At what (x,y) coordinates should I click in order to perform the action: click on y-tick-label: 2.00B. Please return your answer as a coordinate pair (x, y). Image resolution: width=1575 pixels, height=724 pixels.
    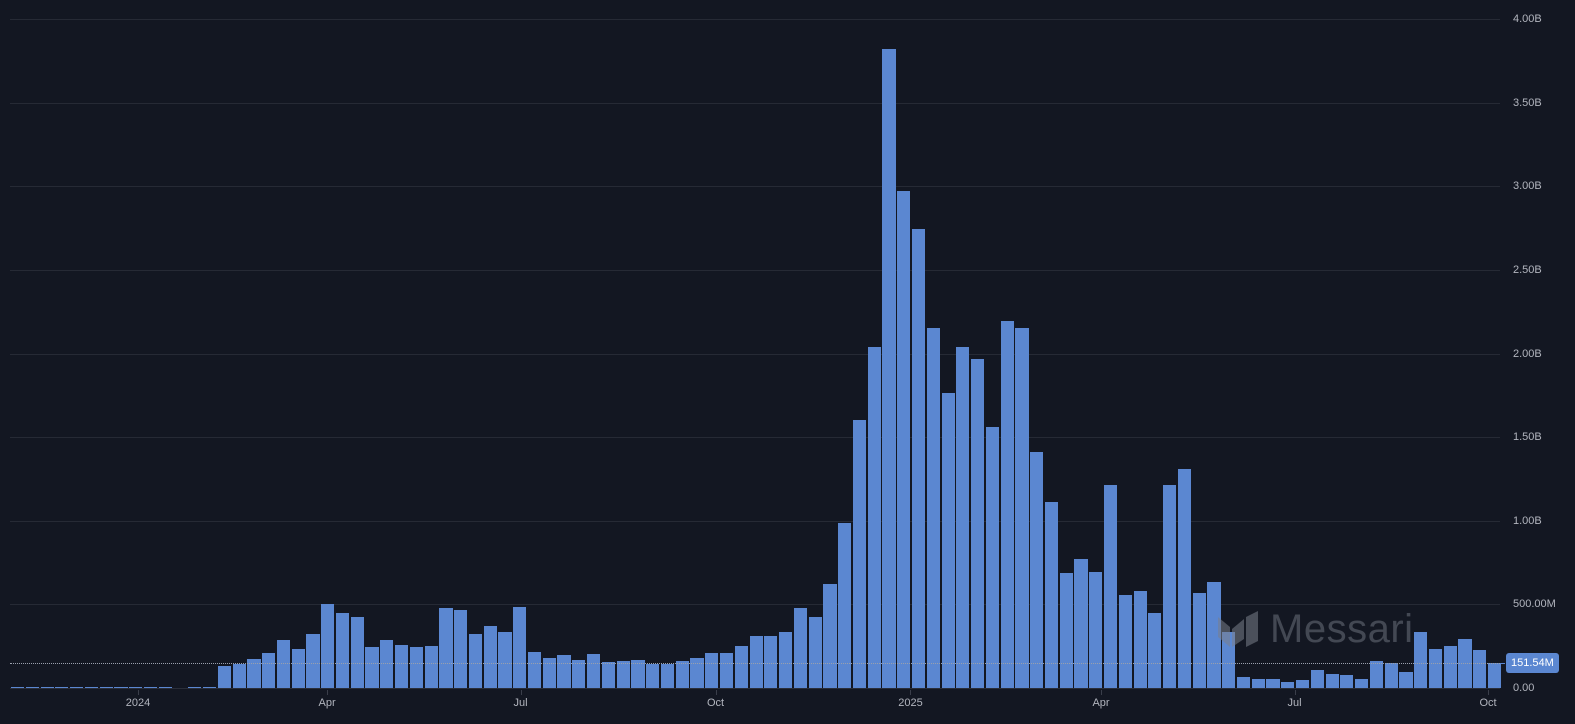
    Looking at the image, I should click on (1527, 353).